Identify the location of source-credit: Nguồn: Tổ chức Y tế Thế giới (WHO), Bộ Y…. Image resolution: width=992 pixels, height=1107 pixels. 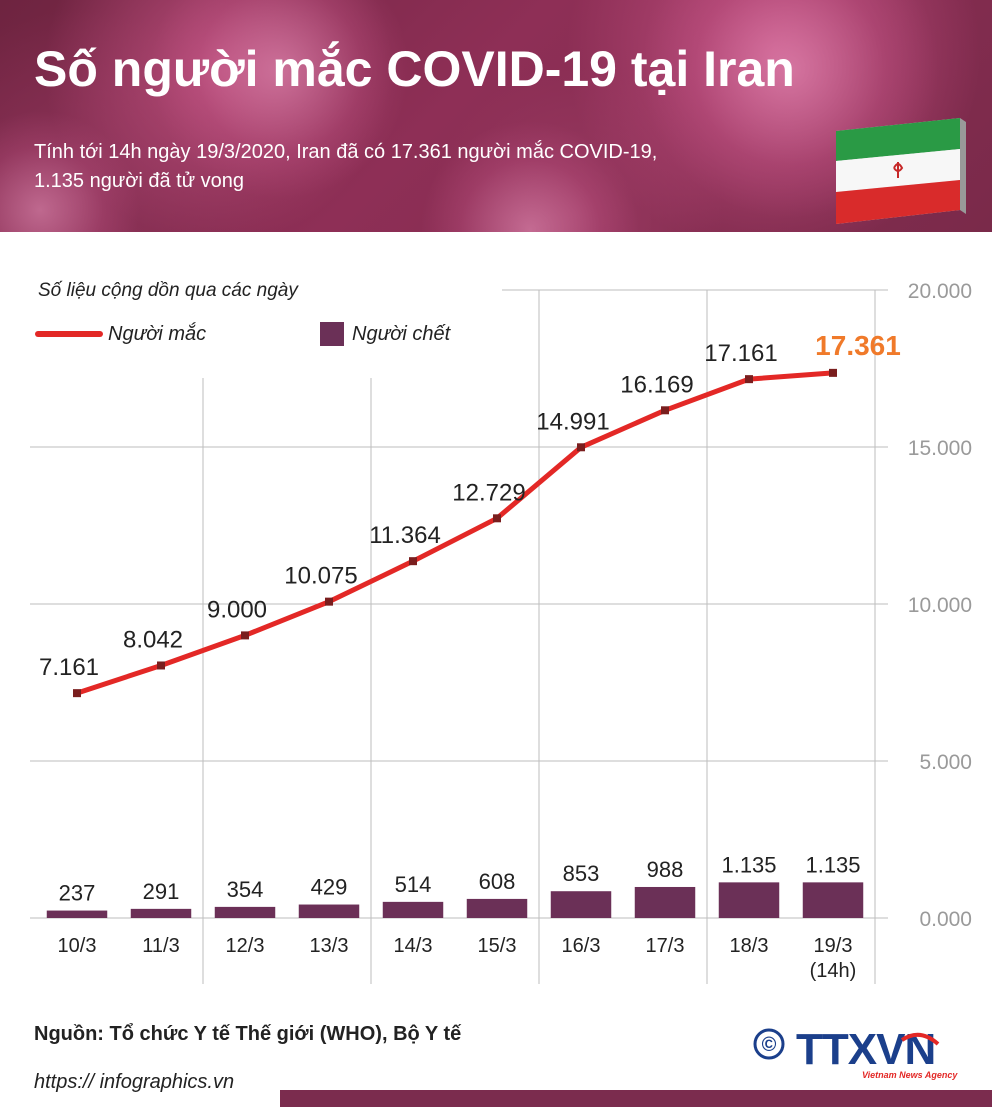
(248, 1034).